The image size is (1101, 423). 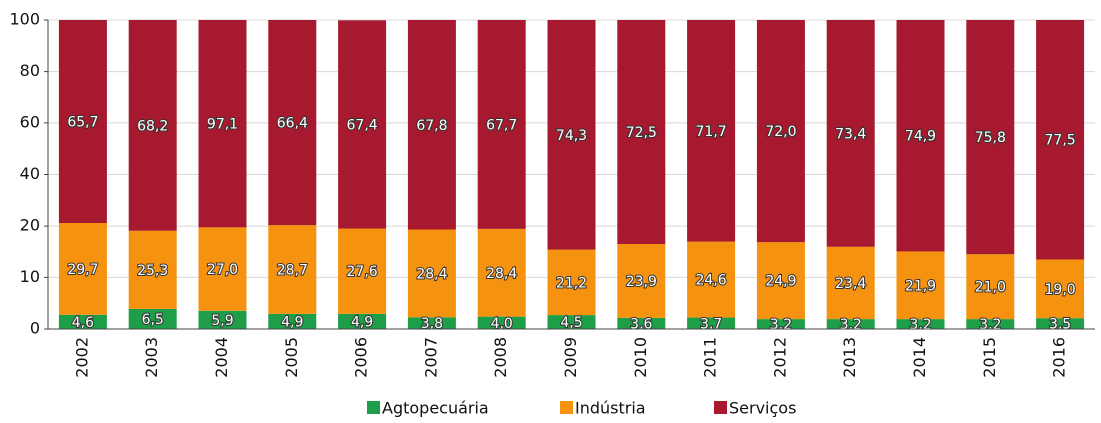 I want to click on x-tick-label: 2014, so click(x=919, y=357).